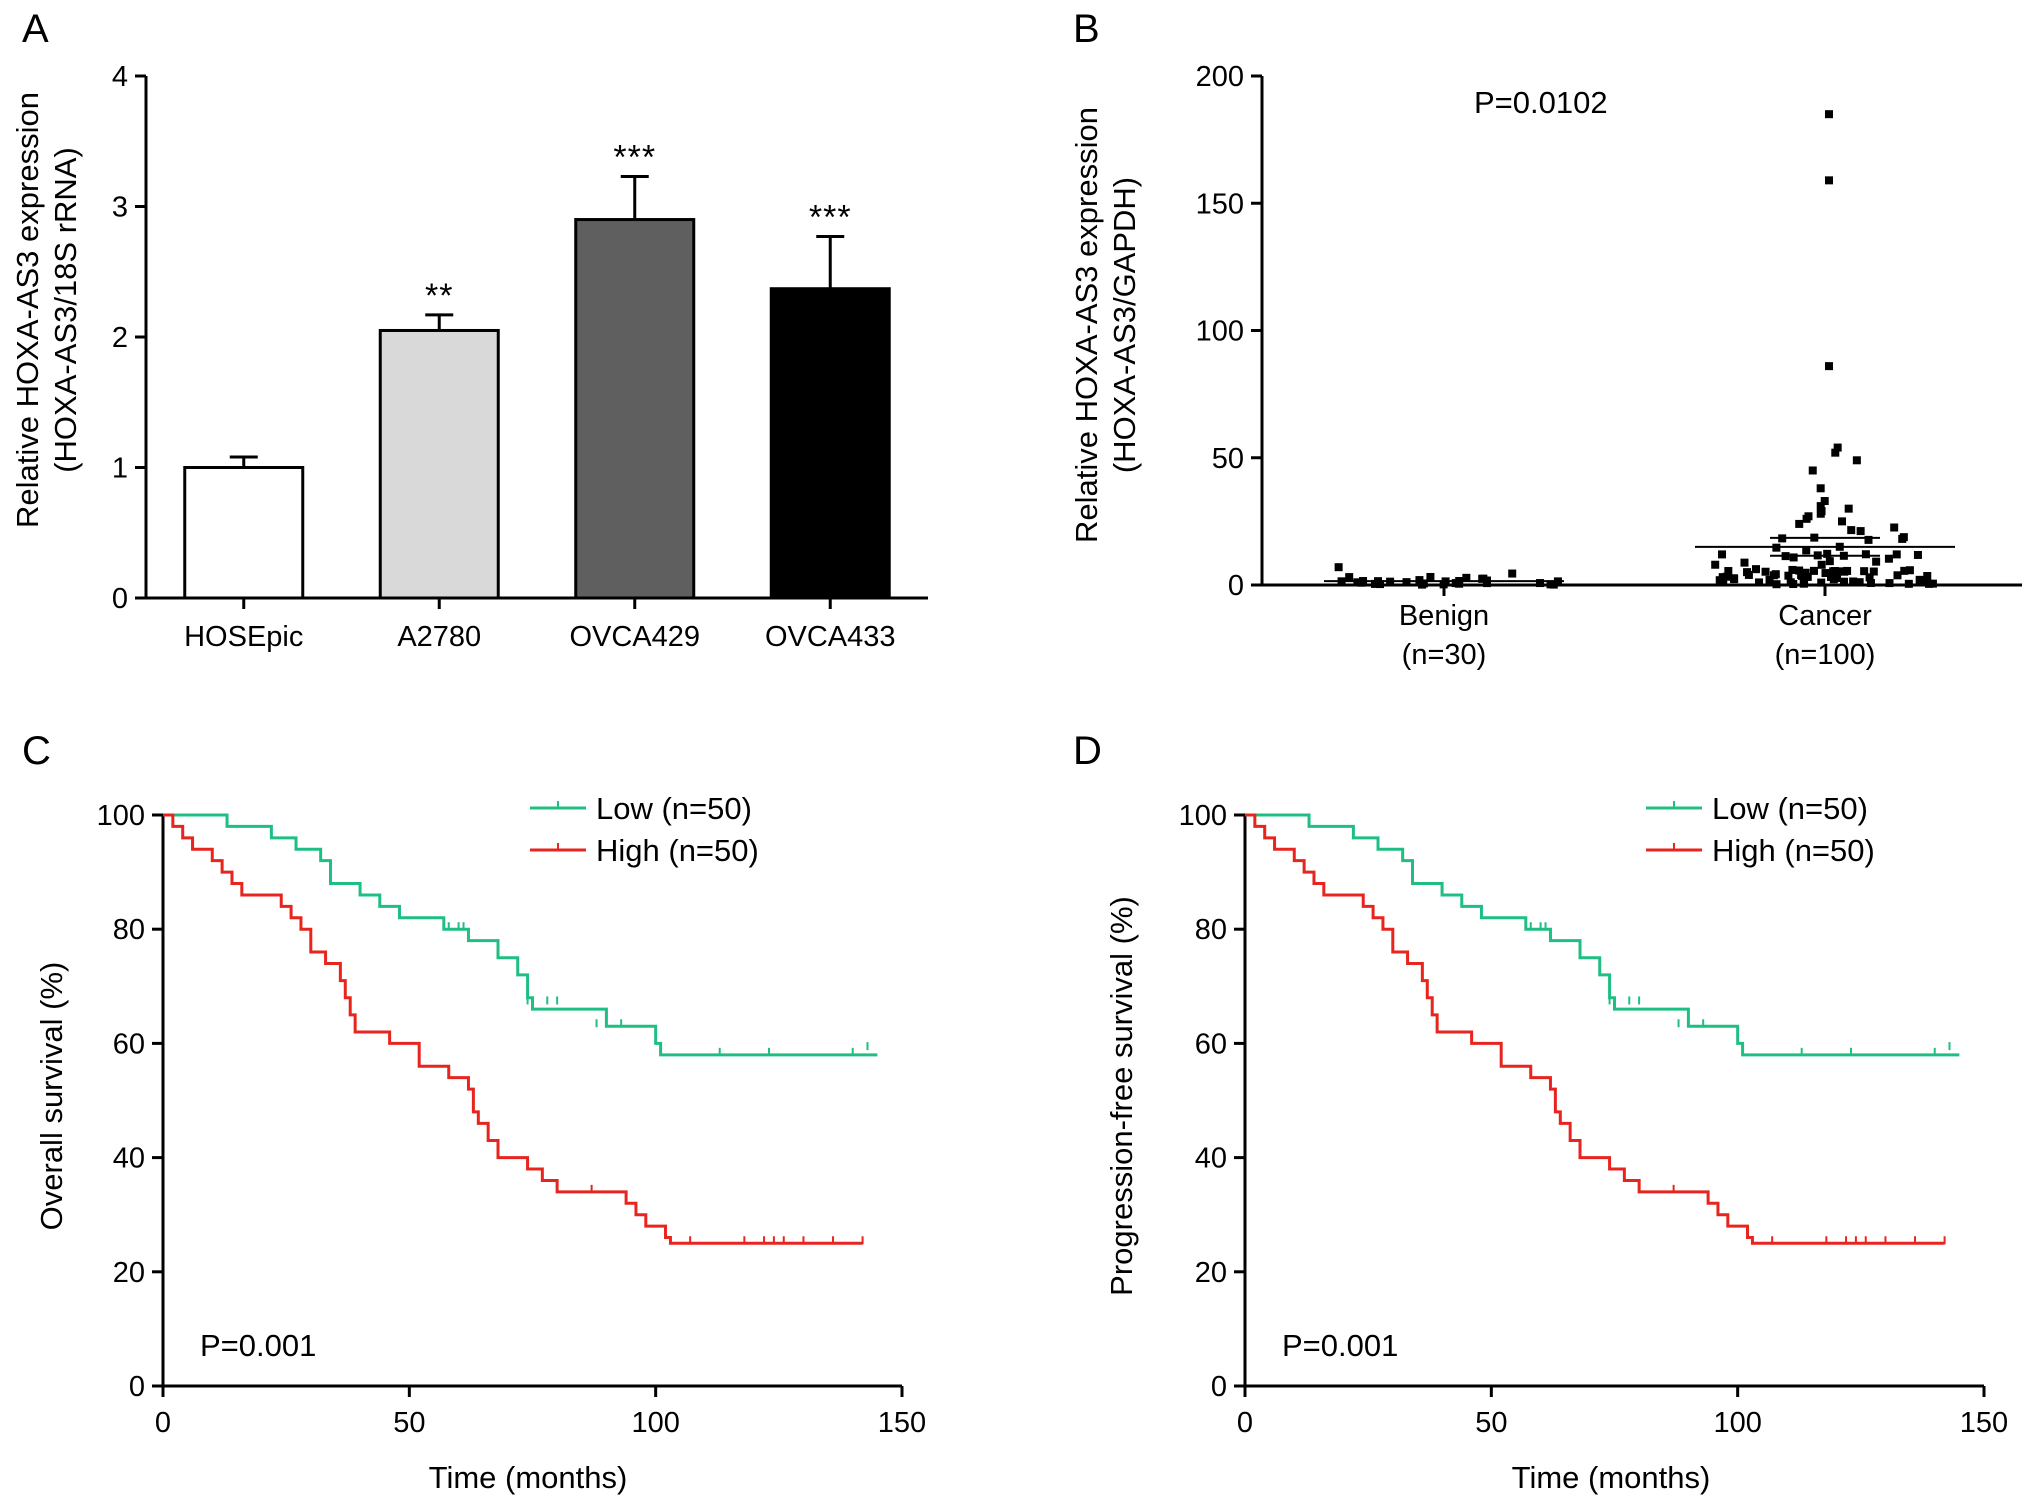 The height and width of the screenshot is (1504, 2032). I want to click on panel-c-xtick-label-2: 100, so click(655, 1423).